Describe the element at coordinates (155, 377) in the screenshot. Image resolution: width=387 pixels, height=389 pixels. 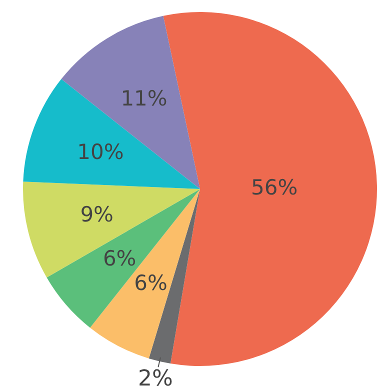
I see `data-label: 2%` at that location.